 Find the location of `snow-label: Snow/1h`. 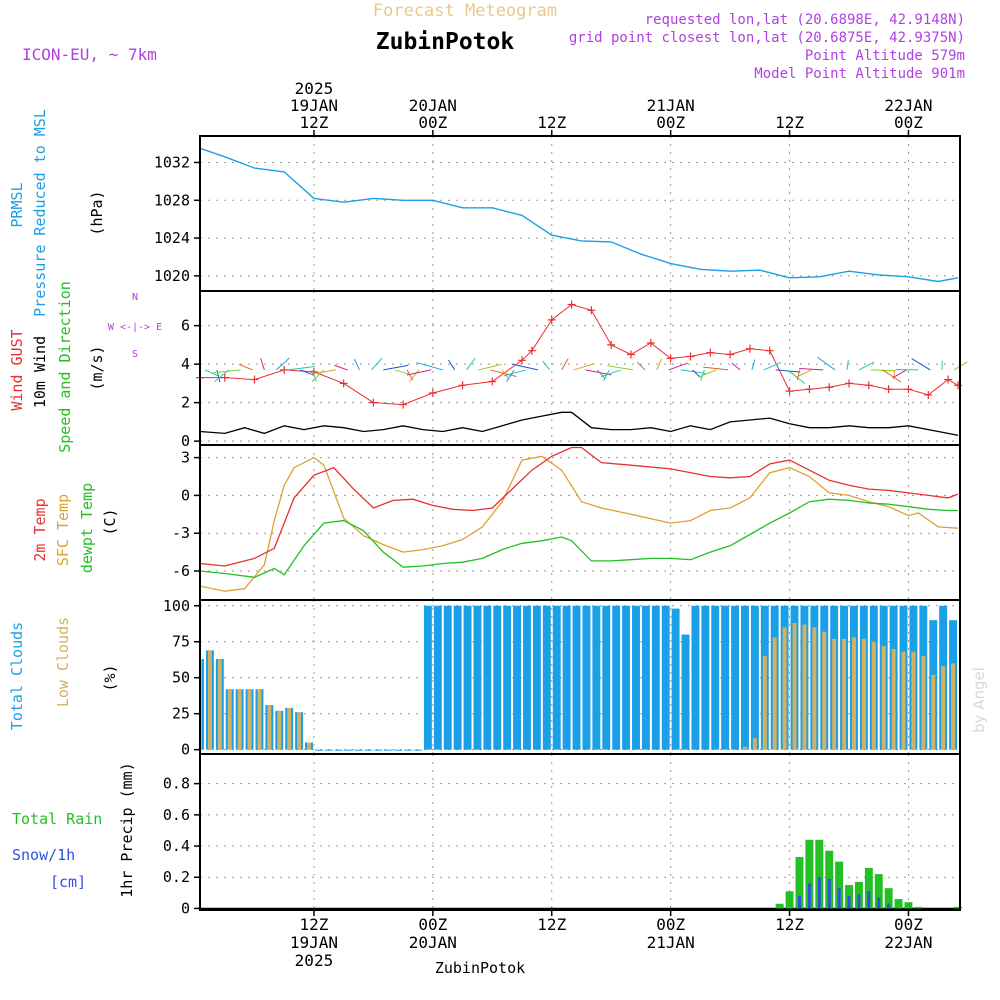

snow-label: Snow/1h is located at coordinates (43, 855).